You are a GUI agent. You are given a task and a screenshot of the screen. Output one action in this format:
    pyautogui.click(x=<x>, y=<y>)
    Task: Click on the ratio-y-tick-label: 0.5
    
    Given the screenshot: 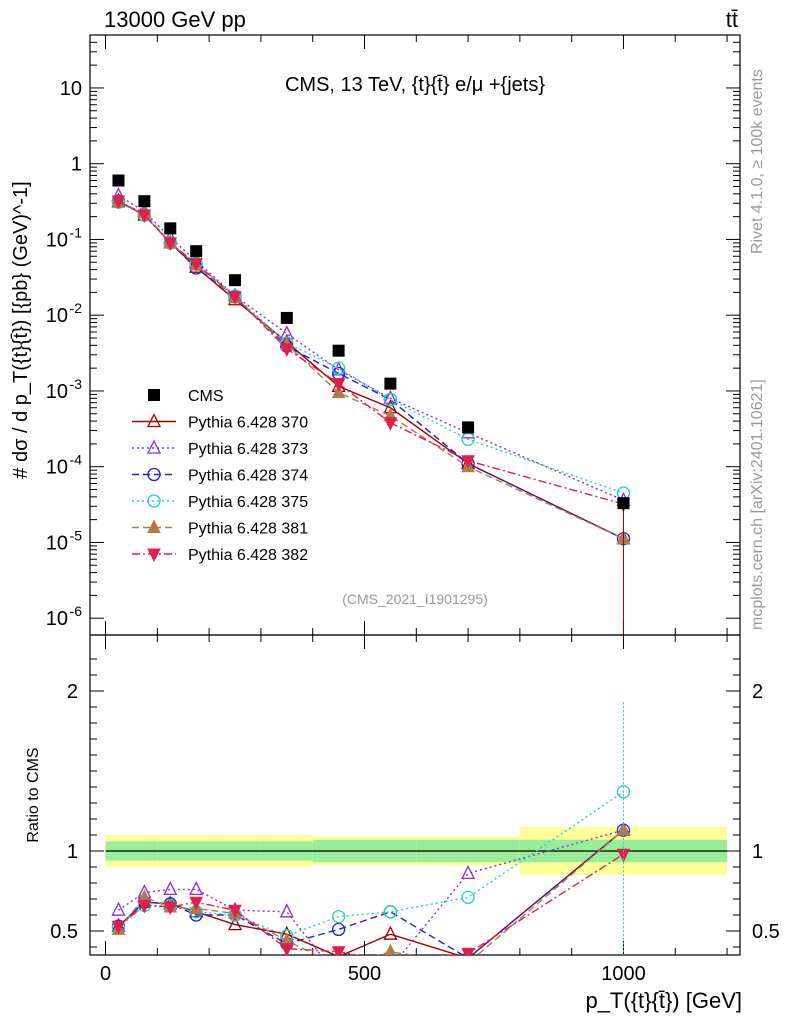 What is the action you would take?
    pyautogui.click(x=64, y=932)
    